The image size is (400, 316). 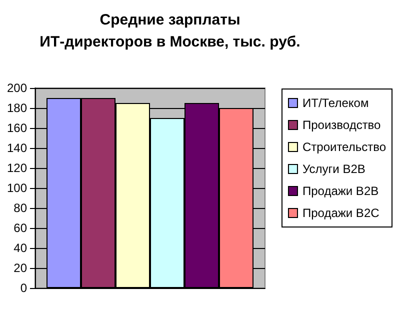 What do you see at coordinates (24, 288) in the screenshot?
I see `y-tick-label: 0` at bounding box center [24, 288].